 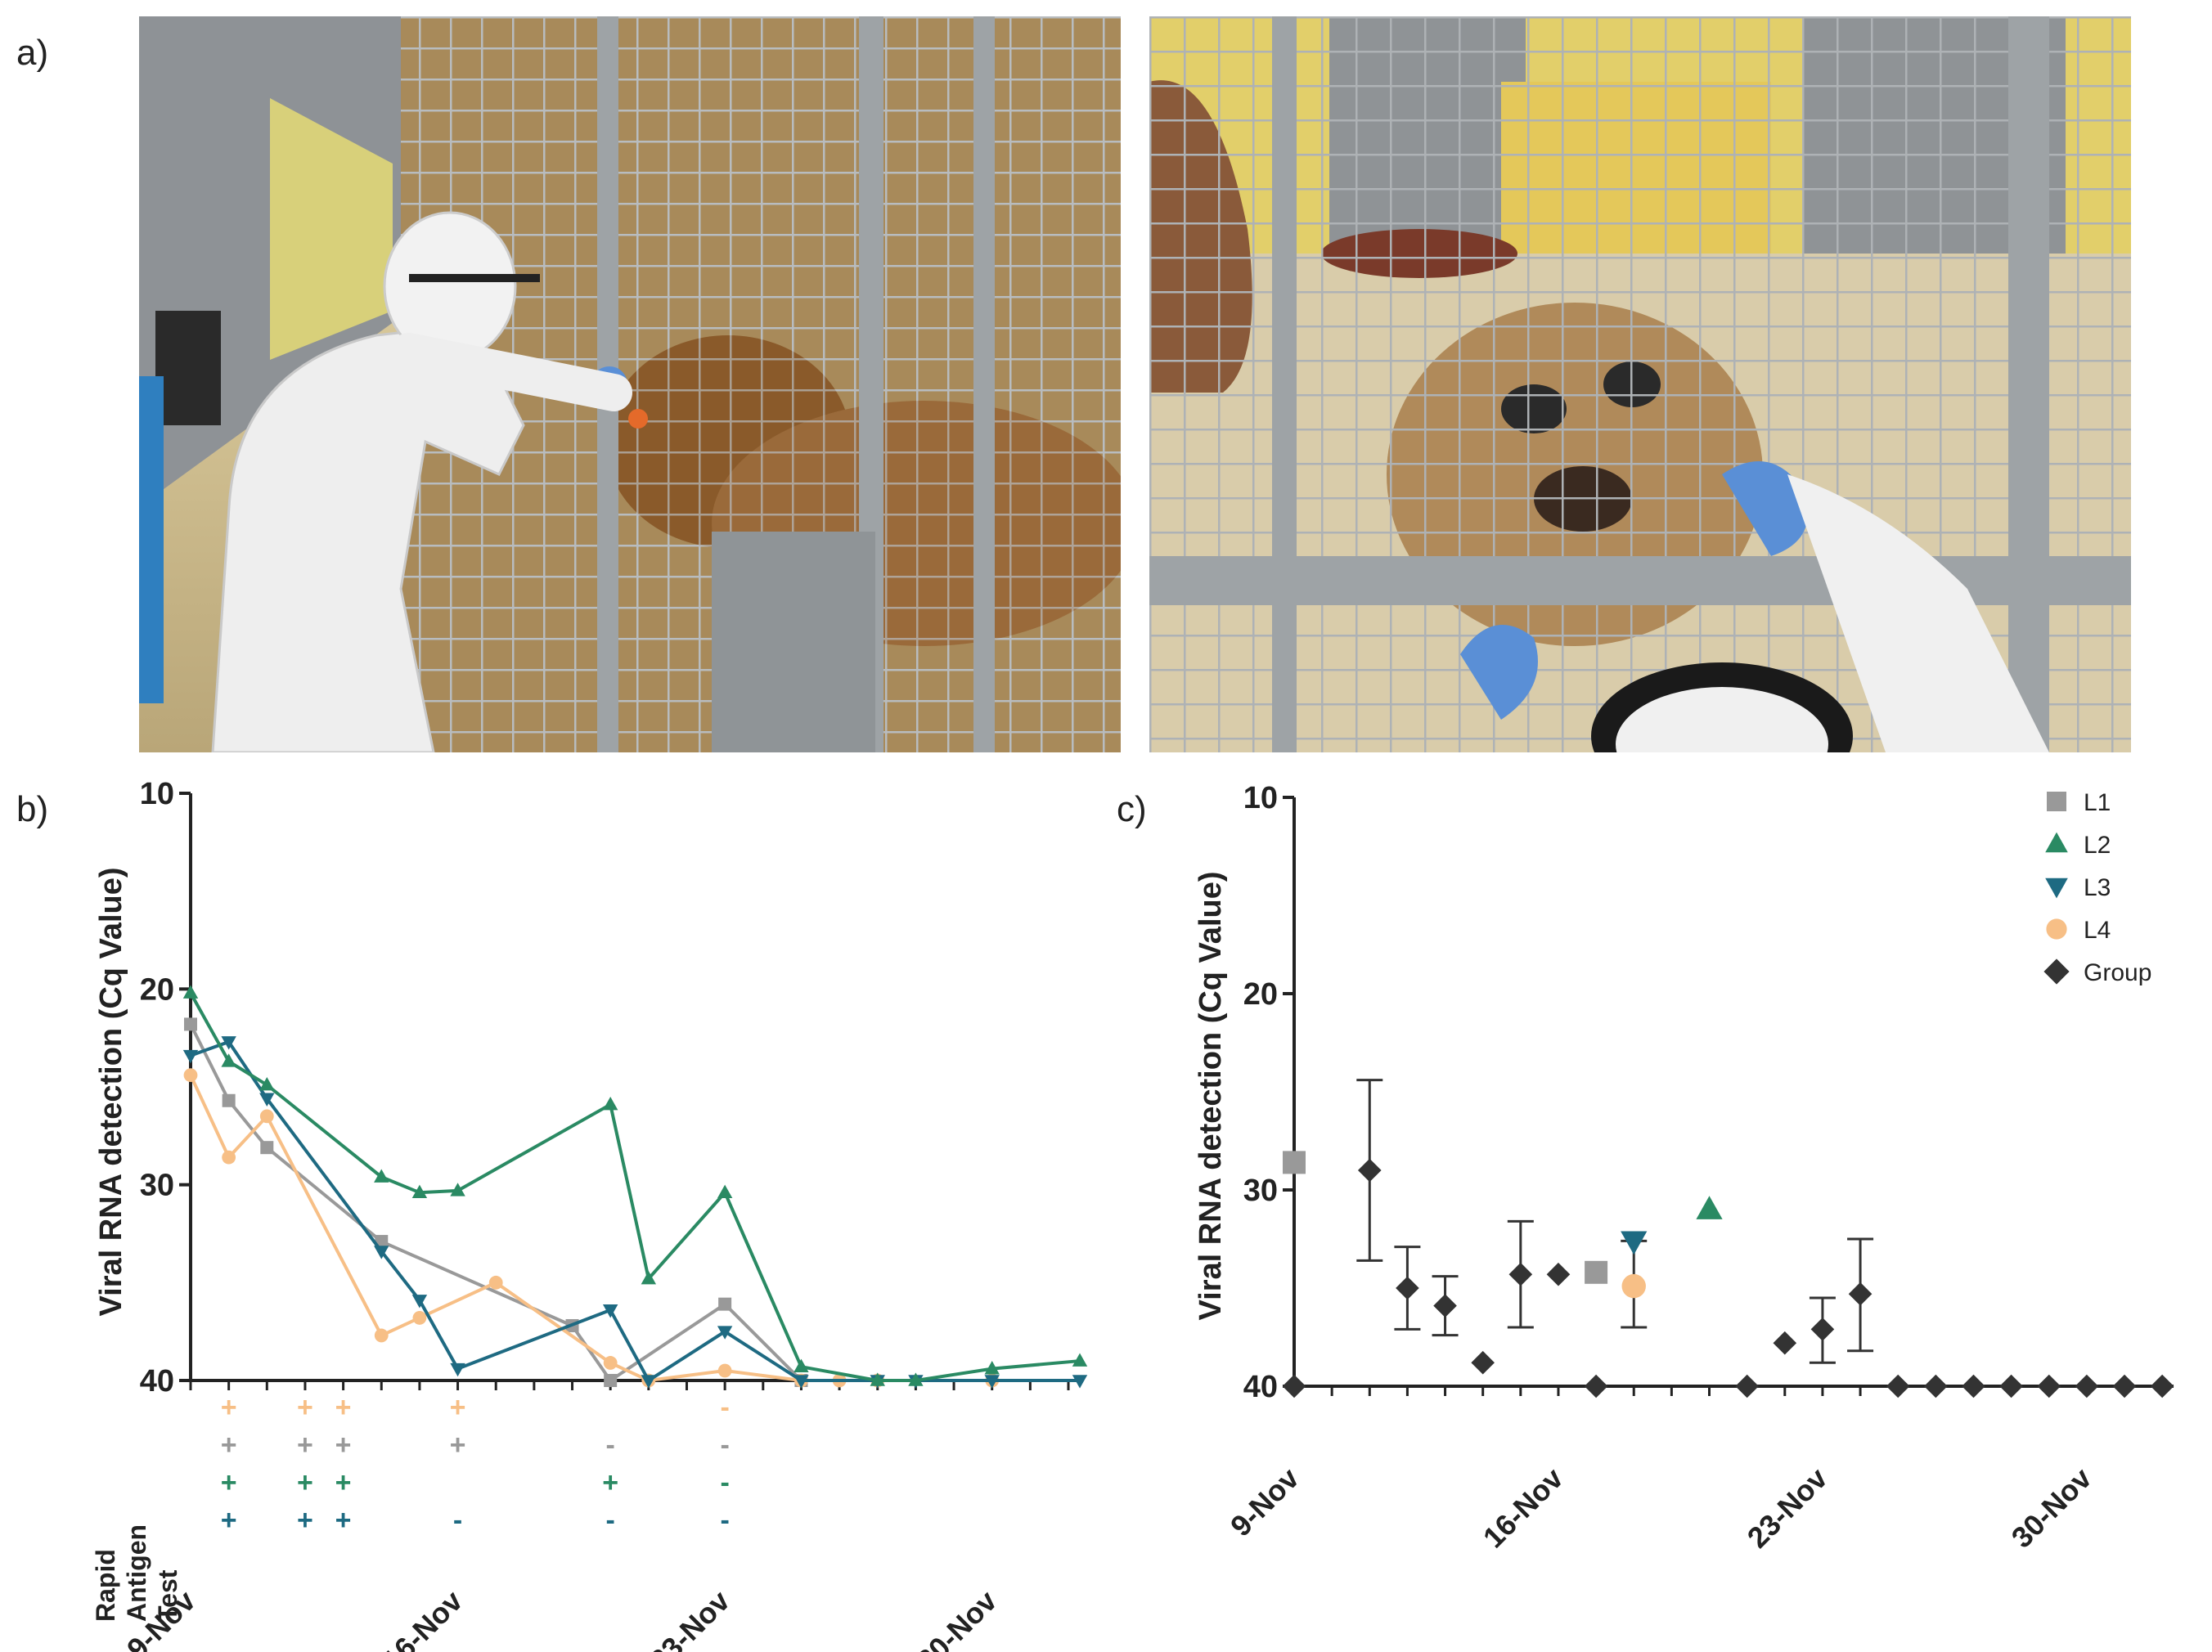 I want to click on panel-label-c: c), so click(x=1132, y=809).